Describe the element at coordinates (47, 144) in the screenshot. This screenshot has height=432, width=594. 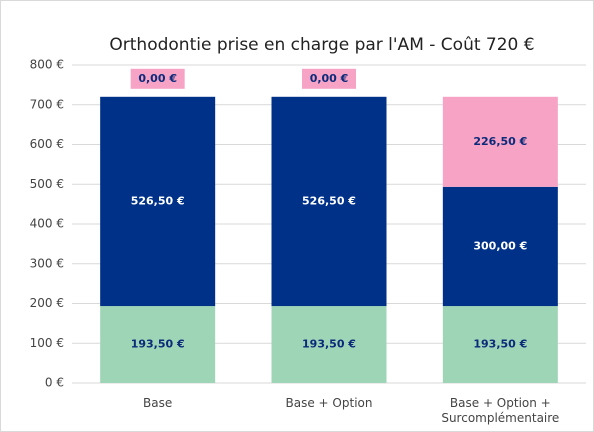
I see `y-tick-label: 600 €` at that location.